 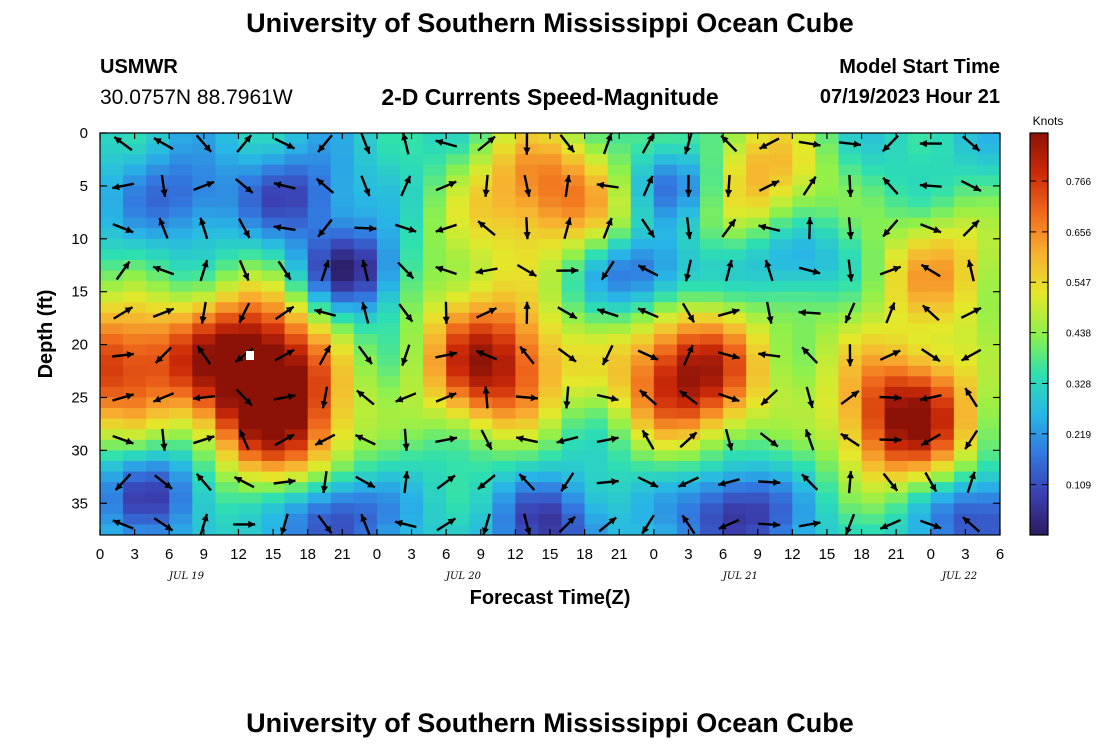 I want to click on x-tick-label: 21, so click(x=896, y=554).